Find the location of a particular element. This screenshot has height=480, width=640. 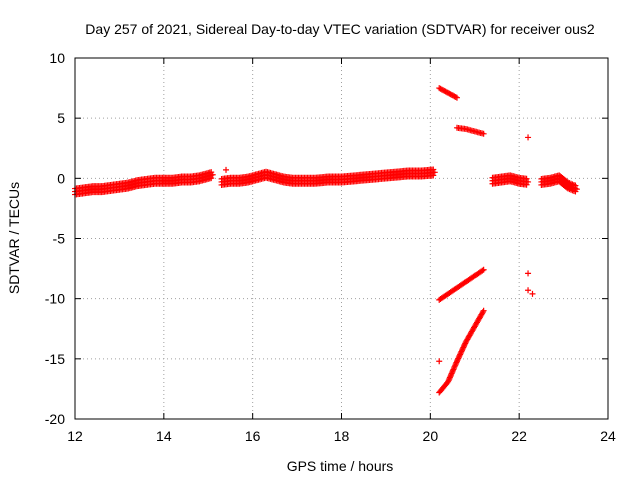

y-tick-label: -5 is located at coordinates (59, 239).